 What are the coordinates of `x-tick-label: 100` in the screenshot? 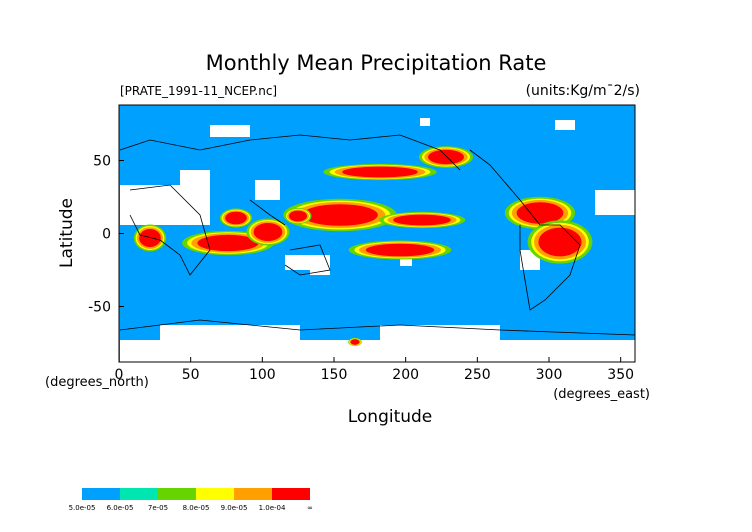 It's located at (262, 375).